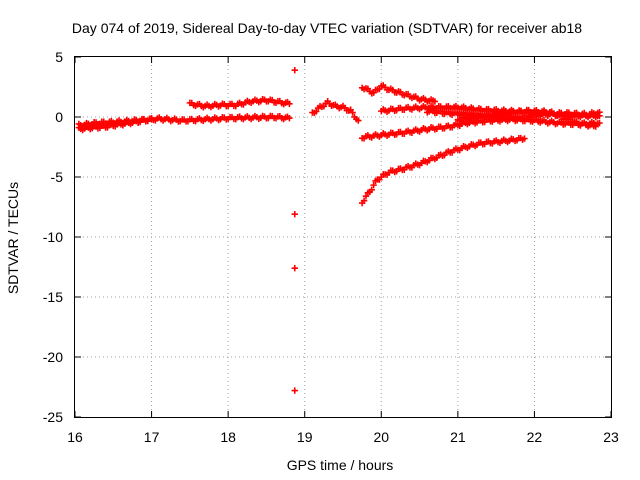  I want to click on y-tick-label: -15, so click(53, 297).